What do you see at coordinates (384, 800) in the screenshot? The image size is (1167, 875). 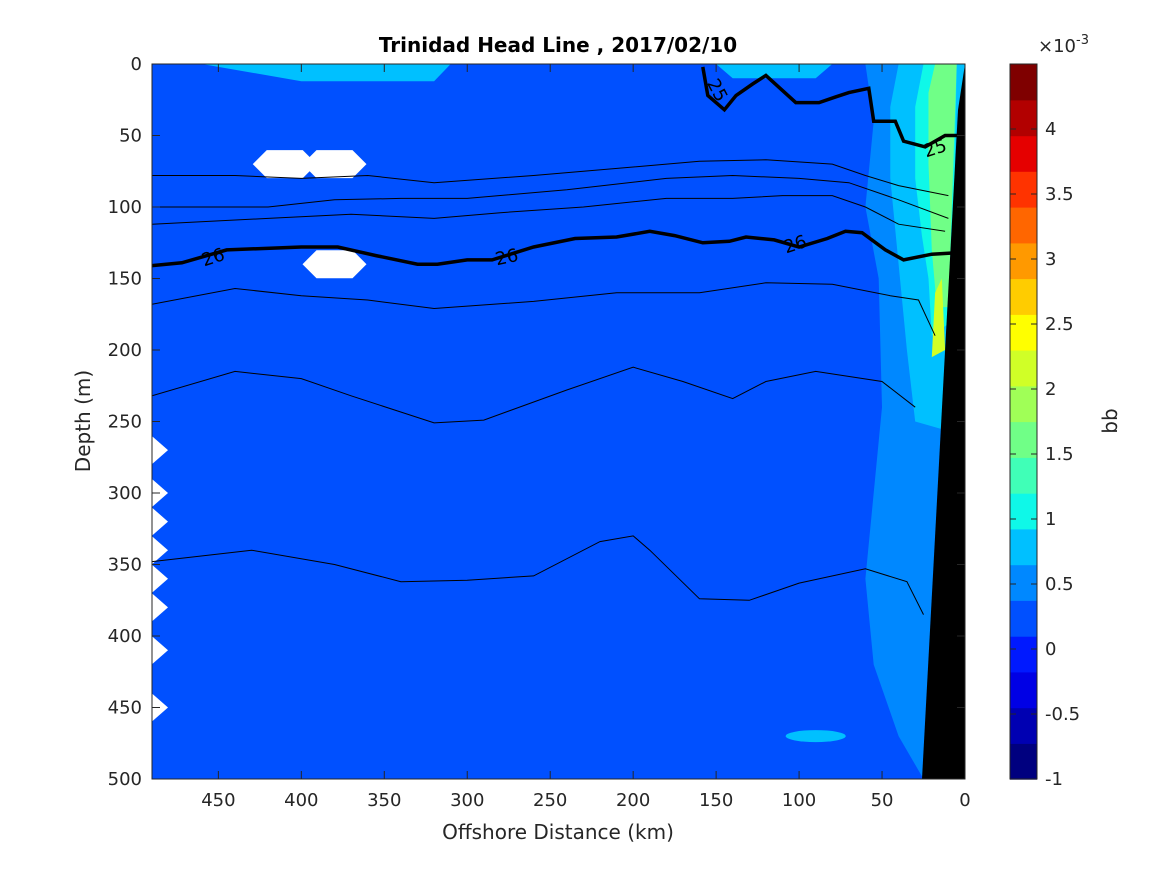 I see `x-tick-label: 350` at bounding box center [384, 800].